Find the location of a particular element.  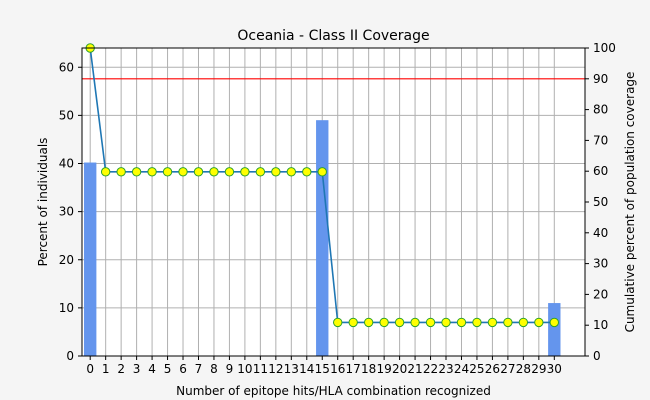

y2-tick-label: 10 is located at coordinates (600, 325).